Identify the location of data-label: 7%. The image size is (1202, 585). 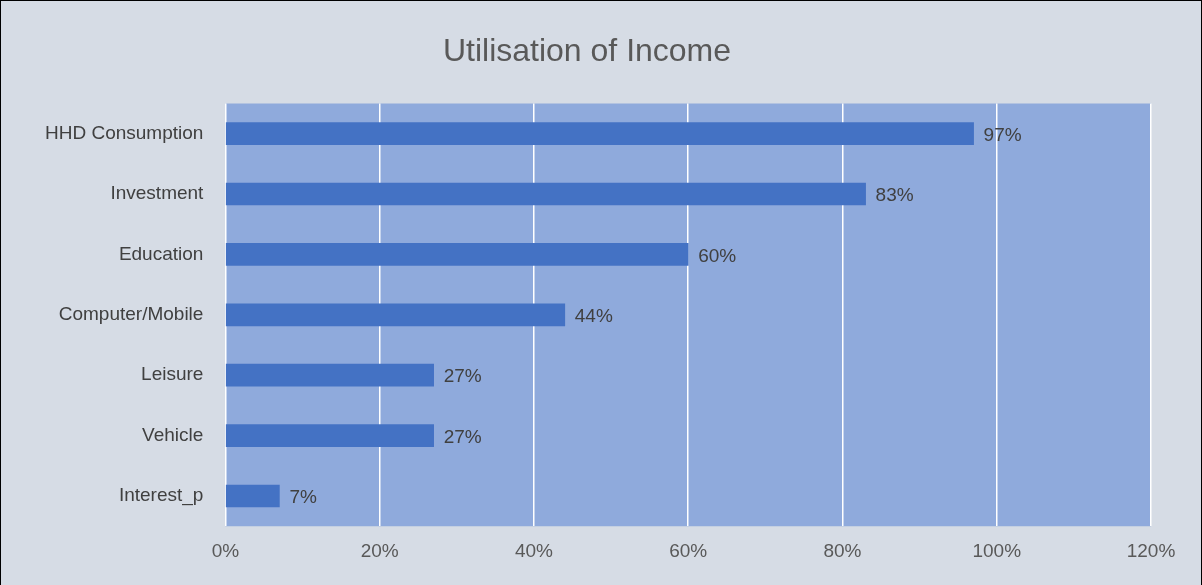
(303, 497).